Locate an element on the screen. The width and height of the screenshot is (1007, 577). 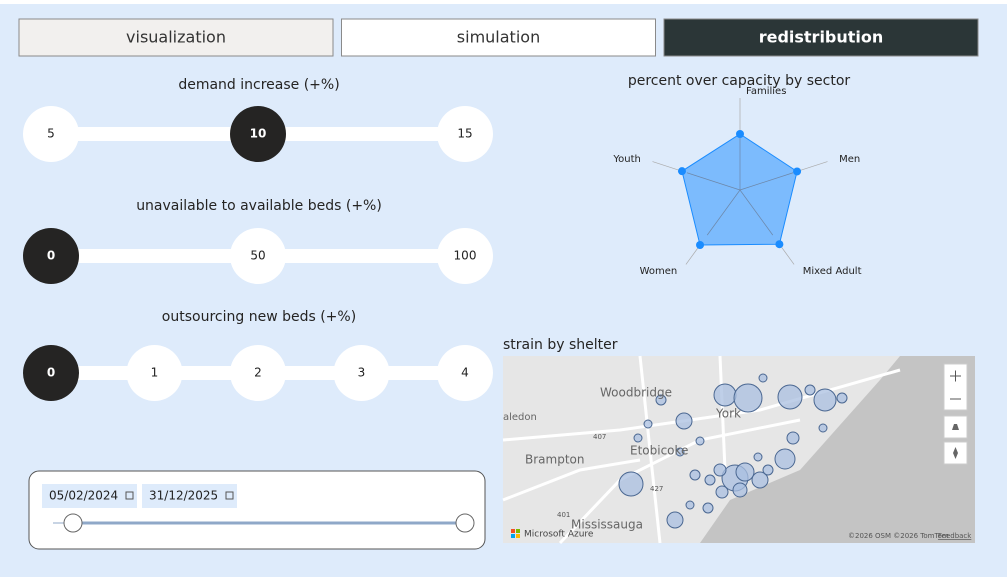
slicer-option-label: 2 is located at coordinates (258, 373).